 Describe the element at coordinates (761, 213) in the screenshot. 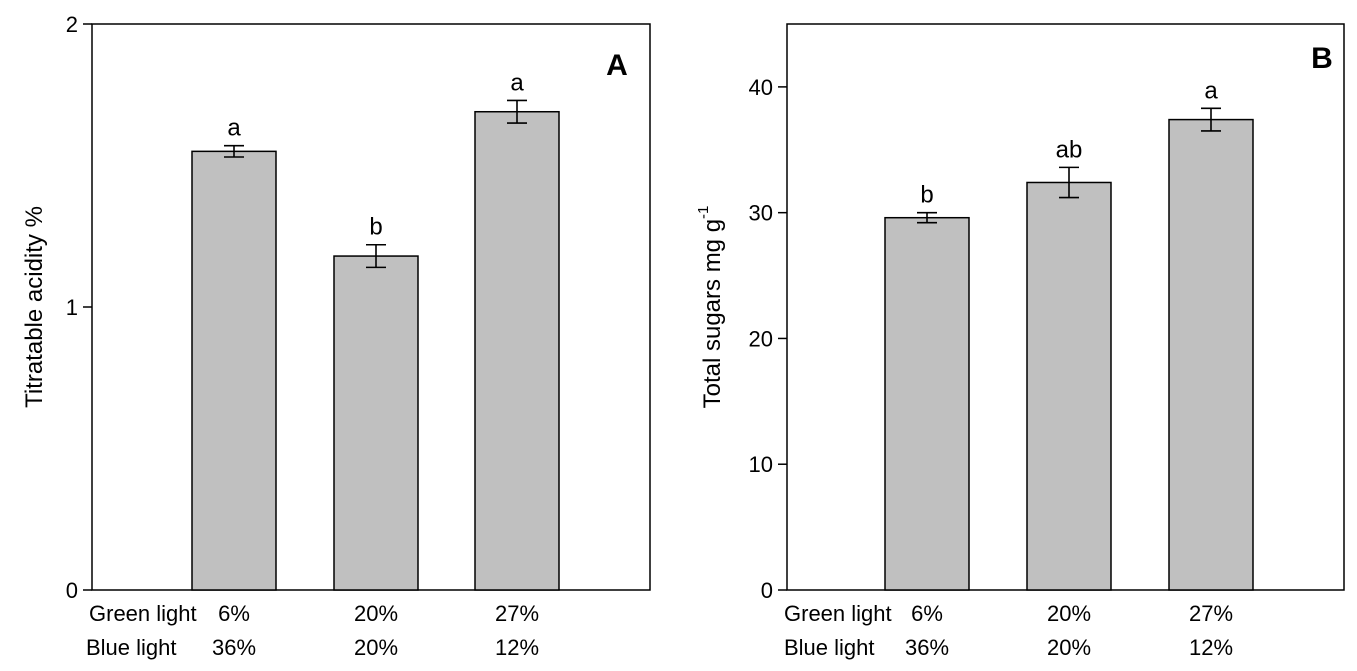

I see `y-tick-label-2-3: 30` at that location.